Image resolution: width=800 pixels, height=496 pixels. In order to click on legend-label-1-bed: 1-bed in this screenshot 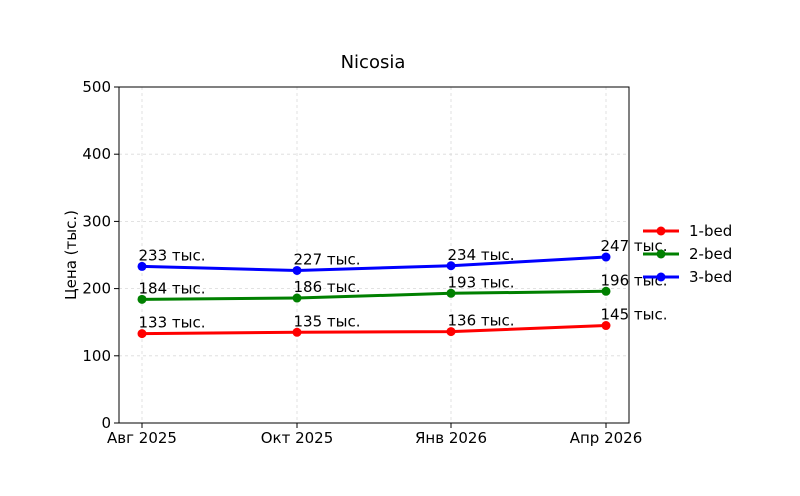, I will do `click(710, 231)`.